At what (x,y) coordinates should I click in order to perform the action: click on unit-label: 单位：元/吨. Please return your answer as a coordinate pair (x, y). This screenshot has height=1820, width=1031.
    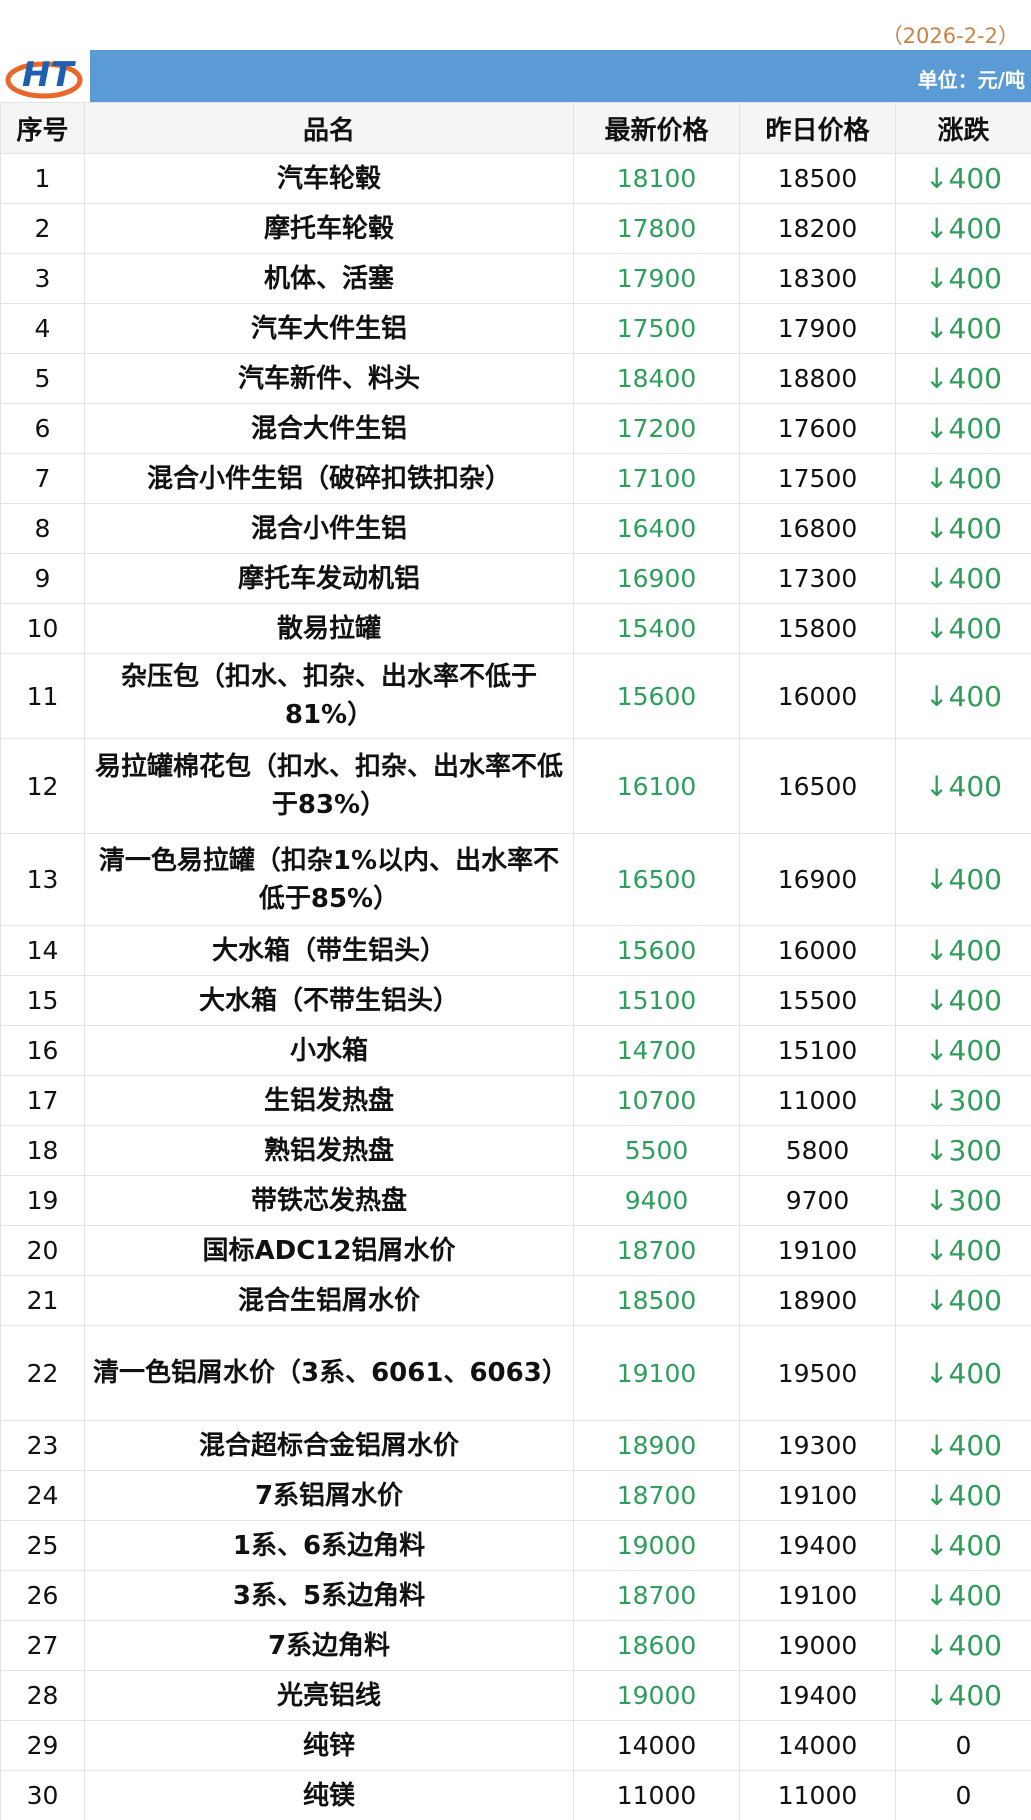
    Looking at the image, I should click on (971, 80).